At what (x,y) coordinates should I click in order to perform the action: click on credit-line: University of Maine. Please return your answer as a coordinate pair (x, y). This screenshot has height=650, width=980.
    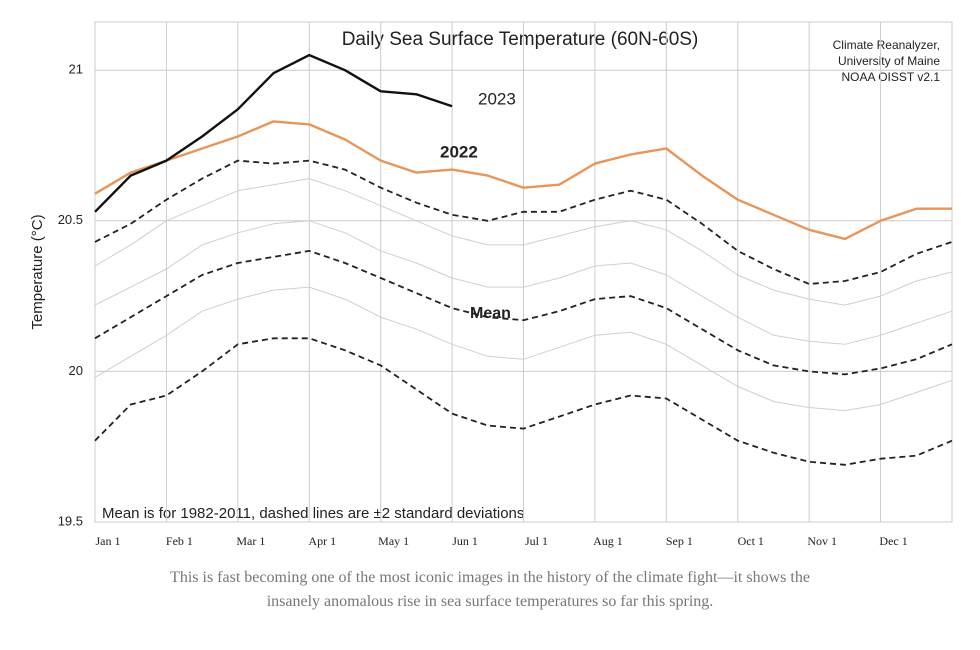
    Looking at the image, I should click on (889, 61).